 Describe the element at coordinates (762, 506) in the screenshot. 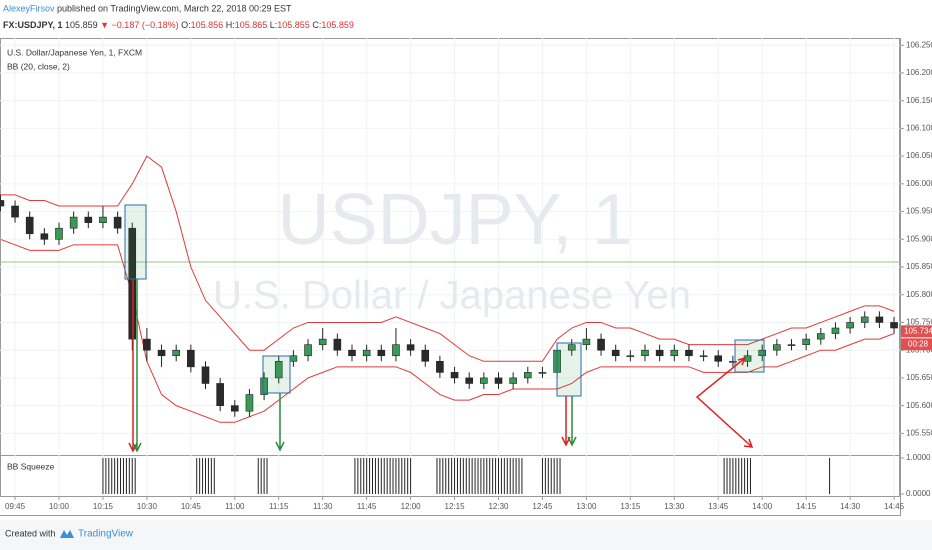

I see `x-tick-label: 14:00` at that location.